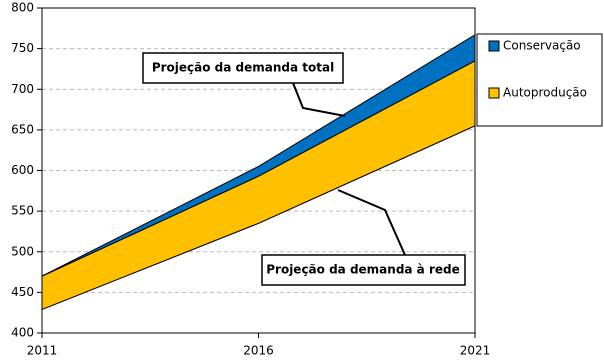 The width and height of the screenshot is (604, 364). I want to click on y-tick-label: 650, so click(22, 129).